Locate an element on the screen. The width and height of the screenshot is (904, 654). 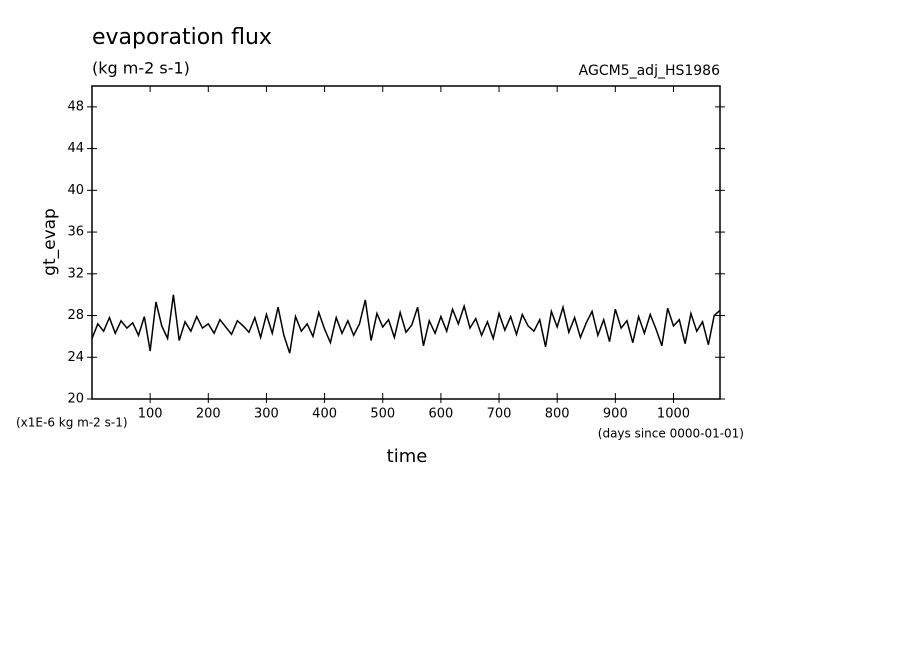
annotation: AGCM5_adj_HS1986 is located at coordinates (649, 71).